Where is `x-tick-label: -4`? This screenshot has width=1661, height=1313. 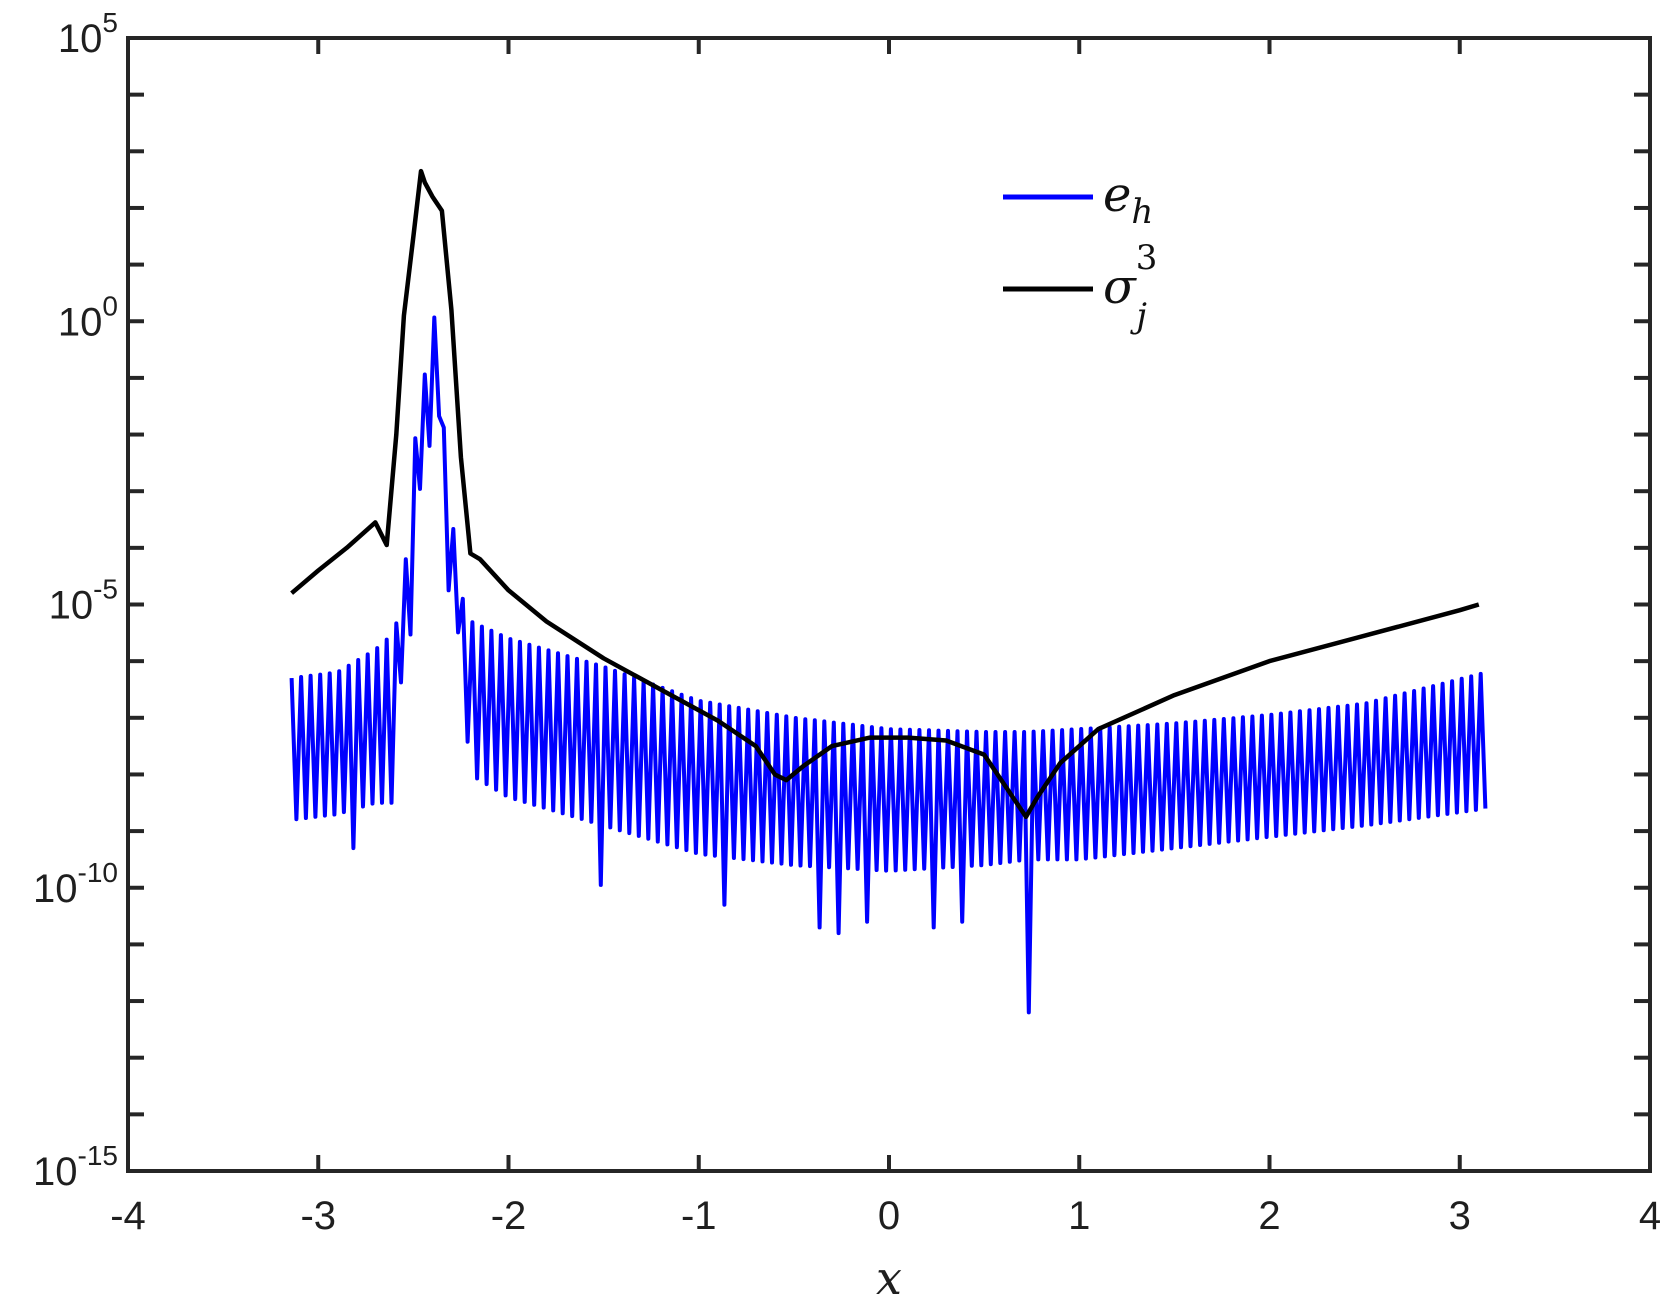
x-tick-label: -4 is located at coordinates (128, 1216).